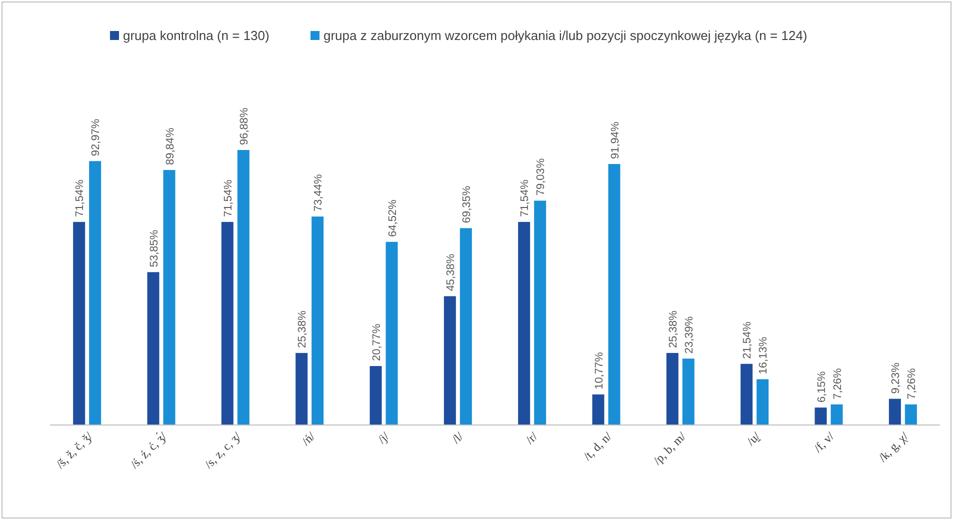 Image resolution: width=953 pixels, height=520 pixels. I want to click on data-label: 96,88%, so click(244, 126).